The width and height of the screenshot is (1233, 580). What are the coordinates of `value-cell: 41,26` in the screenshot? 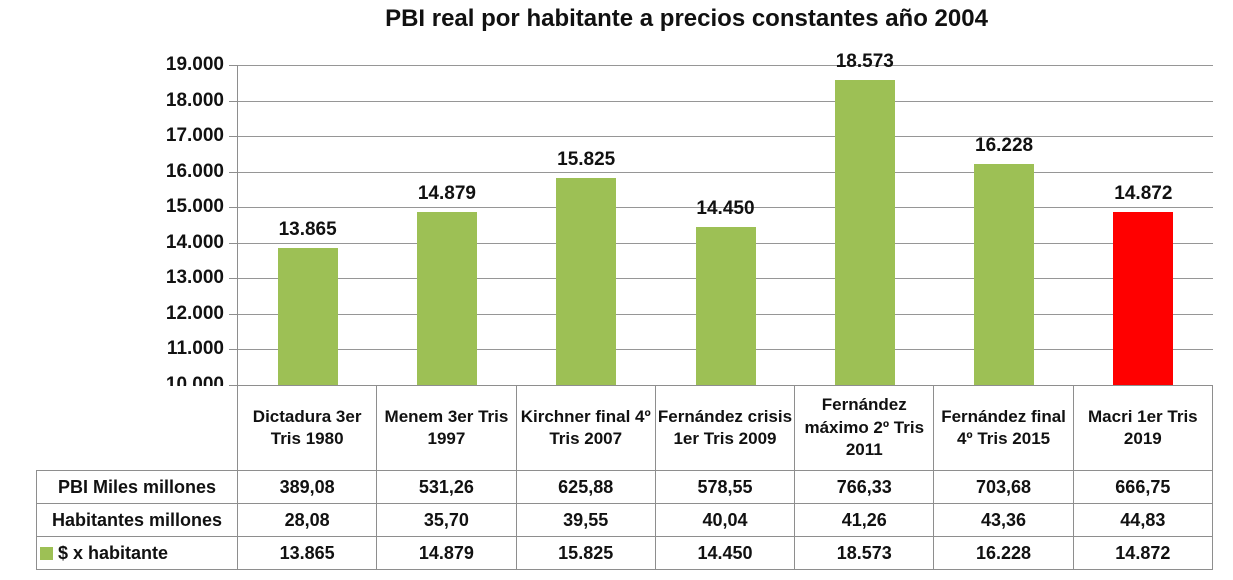 It's located at (864, 520).